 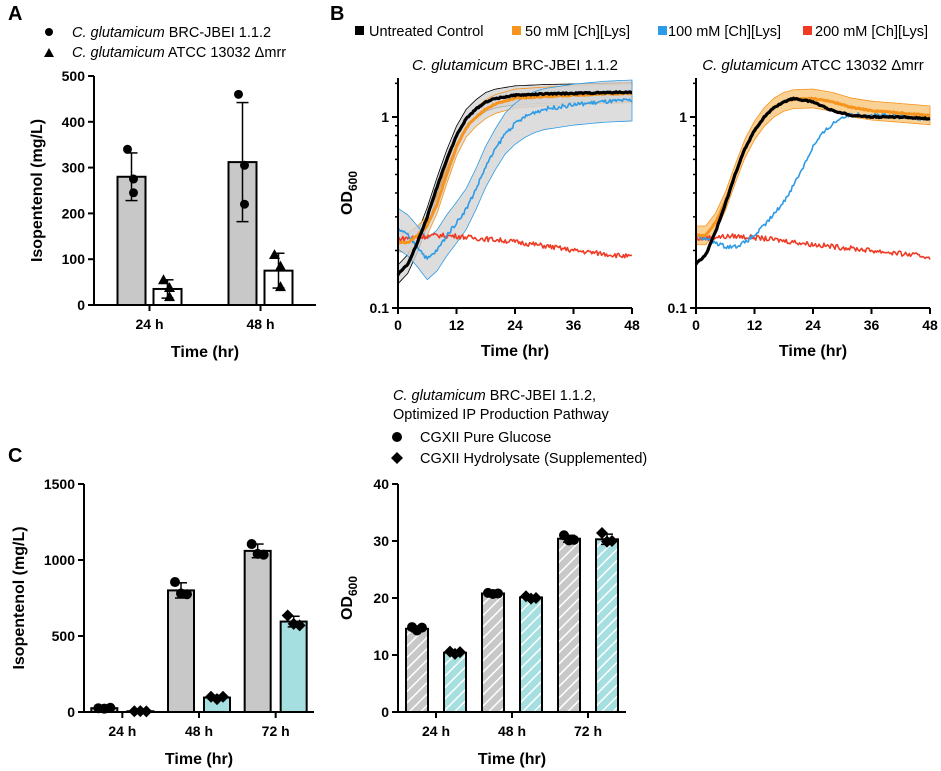 I want to click on legend-a-entry-1: C. glutamicum BRC-JBEI 1.1.2, so click(x=171, y=33).